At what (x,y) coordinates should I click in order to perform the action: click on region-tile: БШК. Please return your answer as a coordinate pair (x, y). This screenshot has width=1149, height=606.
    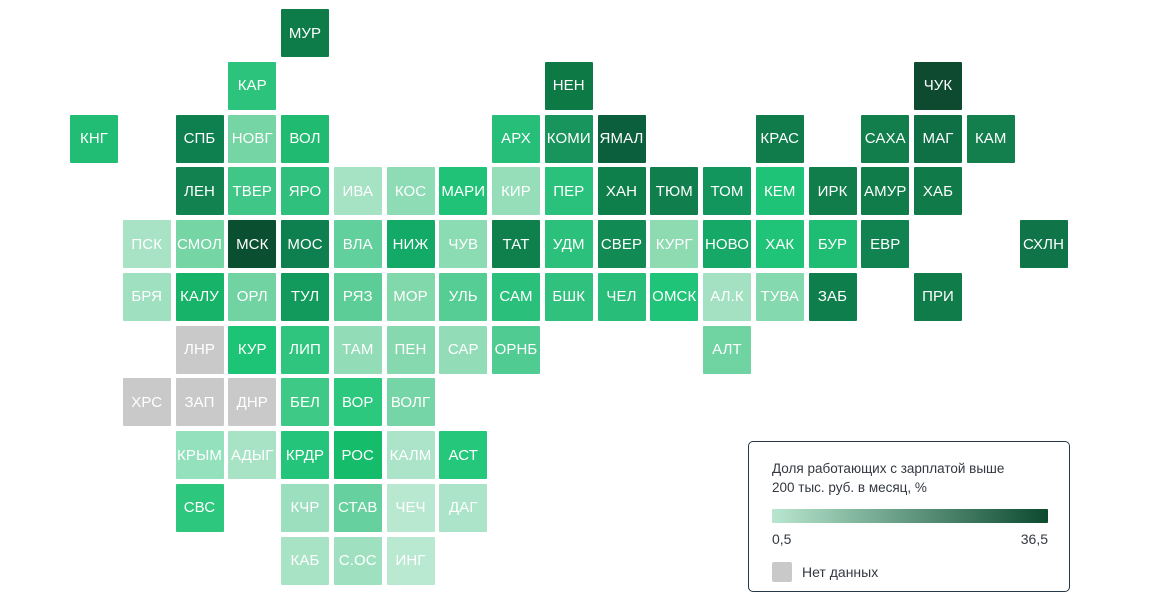
    Looking at the image, I should click on (568, 296).